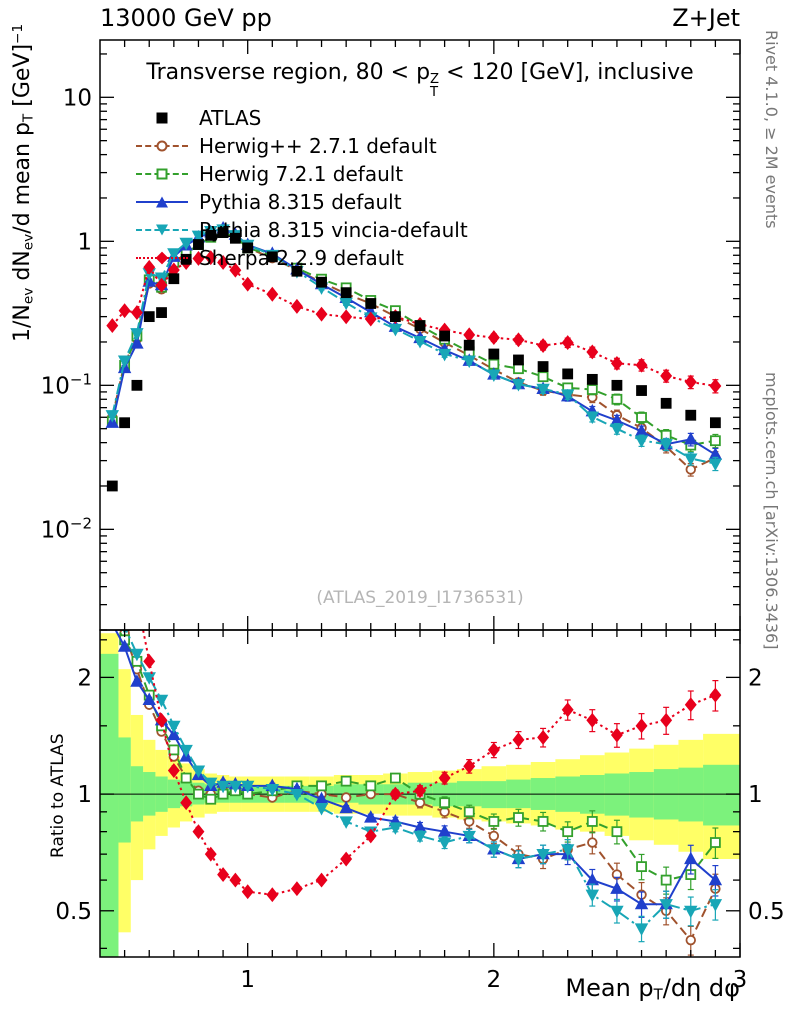 This screenshot has width=786, height=1024. I want to click on circle-marker-icon, so click(162, 146).